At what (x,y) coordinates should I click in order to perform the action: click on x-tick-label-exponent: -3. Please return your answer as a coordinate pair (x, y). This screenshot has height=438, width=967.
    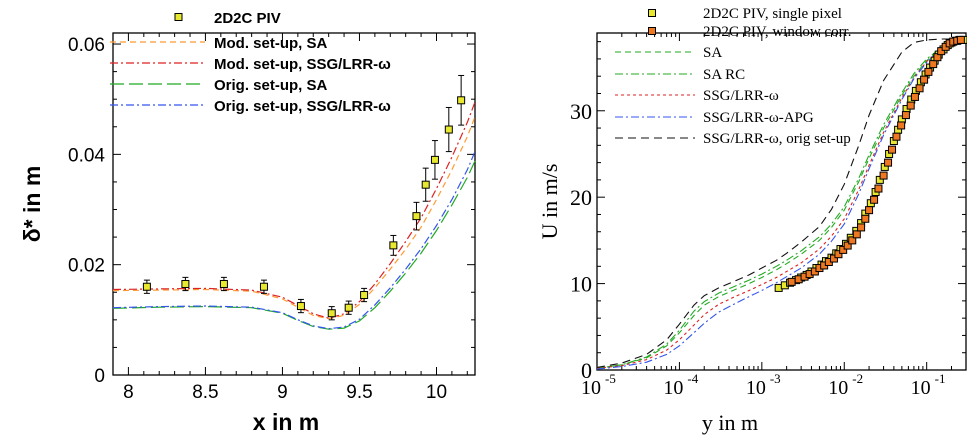
    Looking at the image, I should click on (775, 378).